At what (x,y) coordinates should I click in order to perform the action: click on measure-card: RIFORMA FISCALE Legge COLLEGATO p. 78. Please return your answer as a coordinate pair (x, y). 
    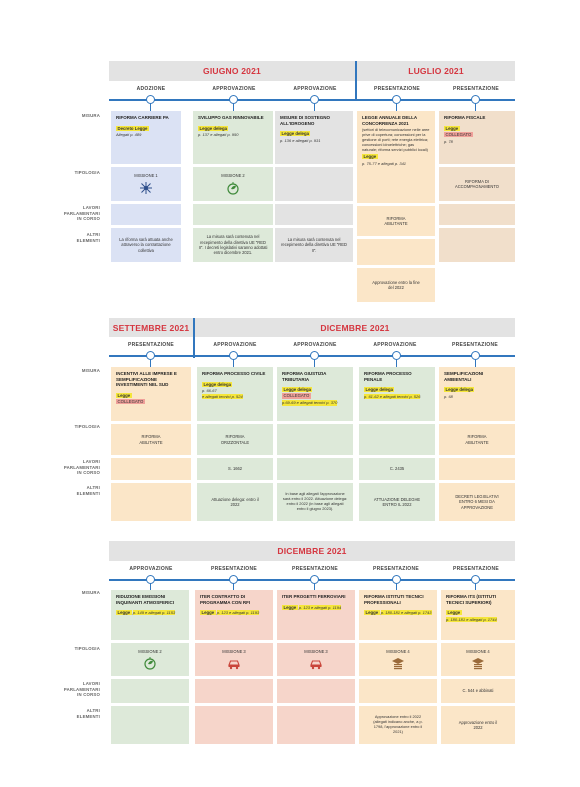
    Looking at the image, I should click on (477, 137).